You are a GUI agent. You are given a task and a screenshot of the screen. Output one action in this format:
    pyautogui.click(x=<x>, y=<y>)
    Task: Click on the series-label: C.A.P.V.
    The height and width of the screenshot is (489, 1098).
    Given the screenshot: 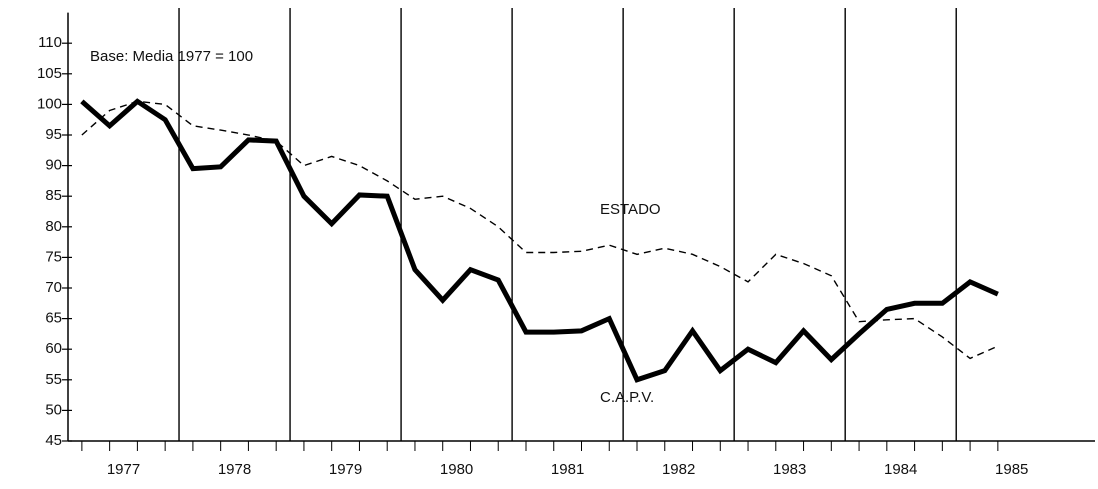 What is the action you would take?
    pyautogui.click(x=627, y=397)
    